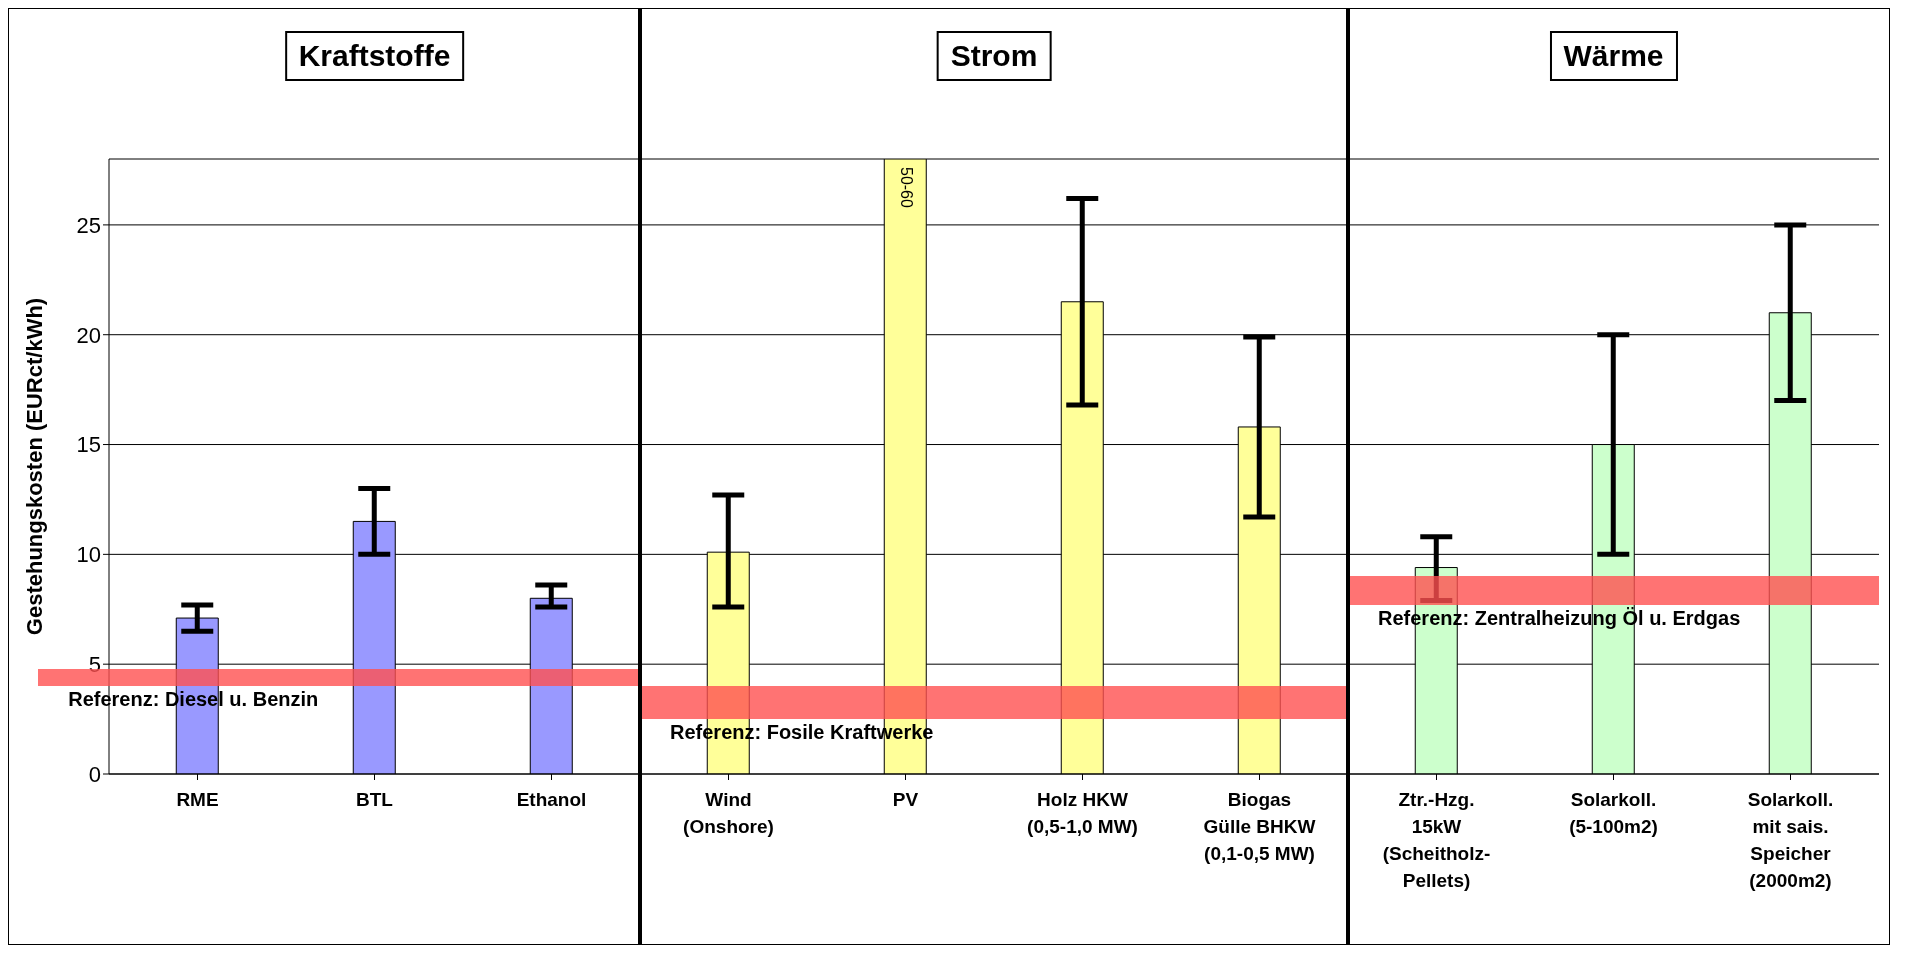 The image size is (1905, 957). Describe the element at coordinates (905, 799) in the screenshot. I see `x-tick-label: PV` at that location.